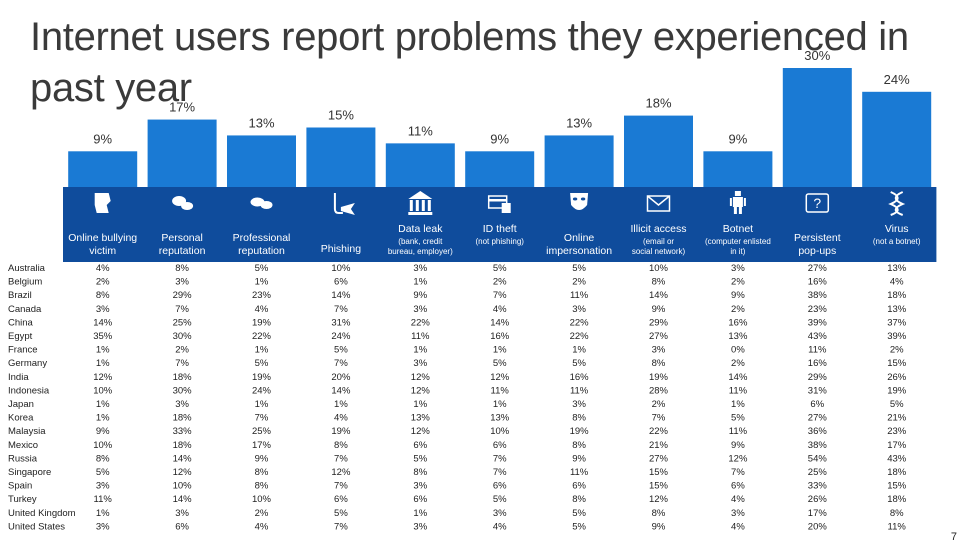 This screenshot has width=979, height=551. What do you see at coordinates (182, 251) in the screenshot?
I see `category-label-2-line2: reputation` at bounding box center [182, 251].